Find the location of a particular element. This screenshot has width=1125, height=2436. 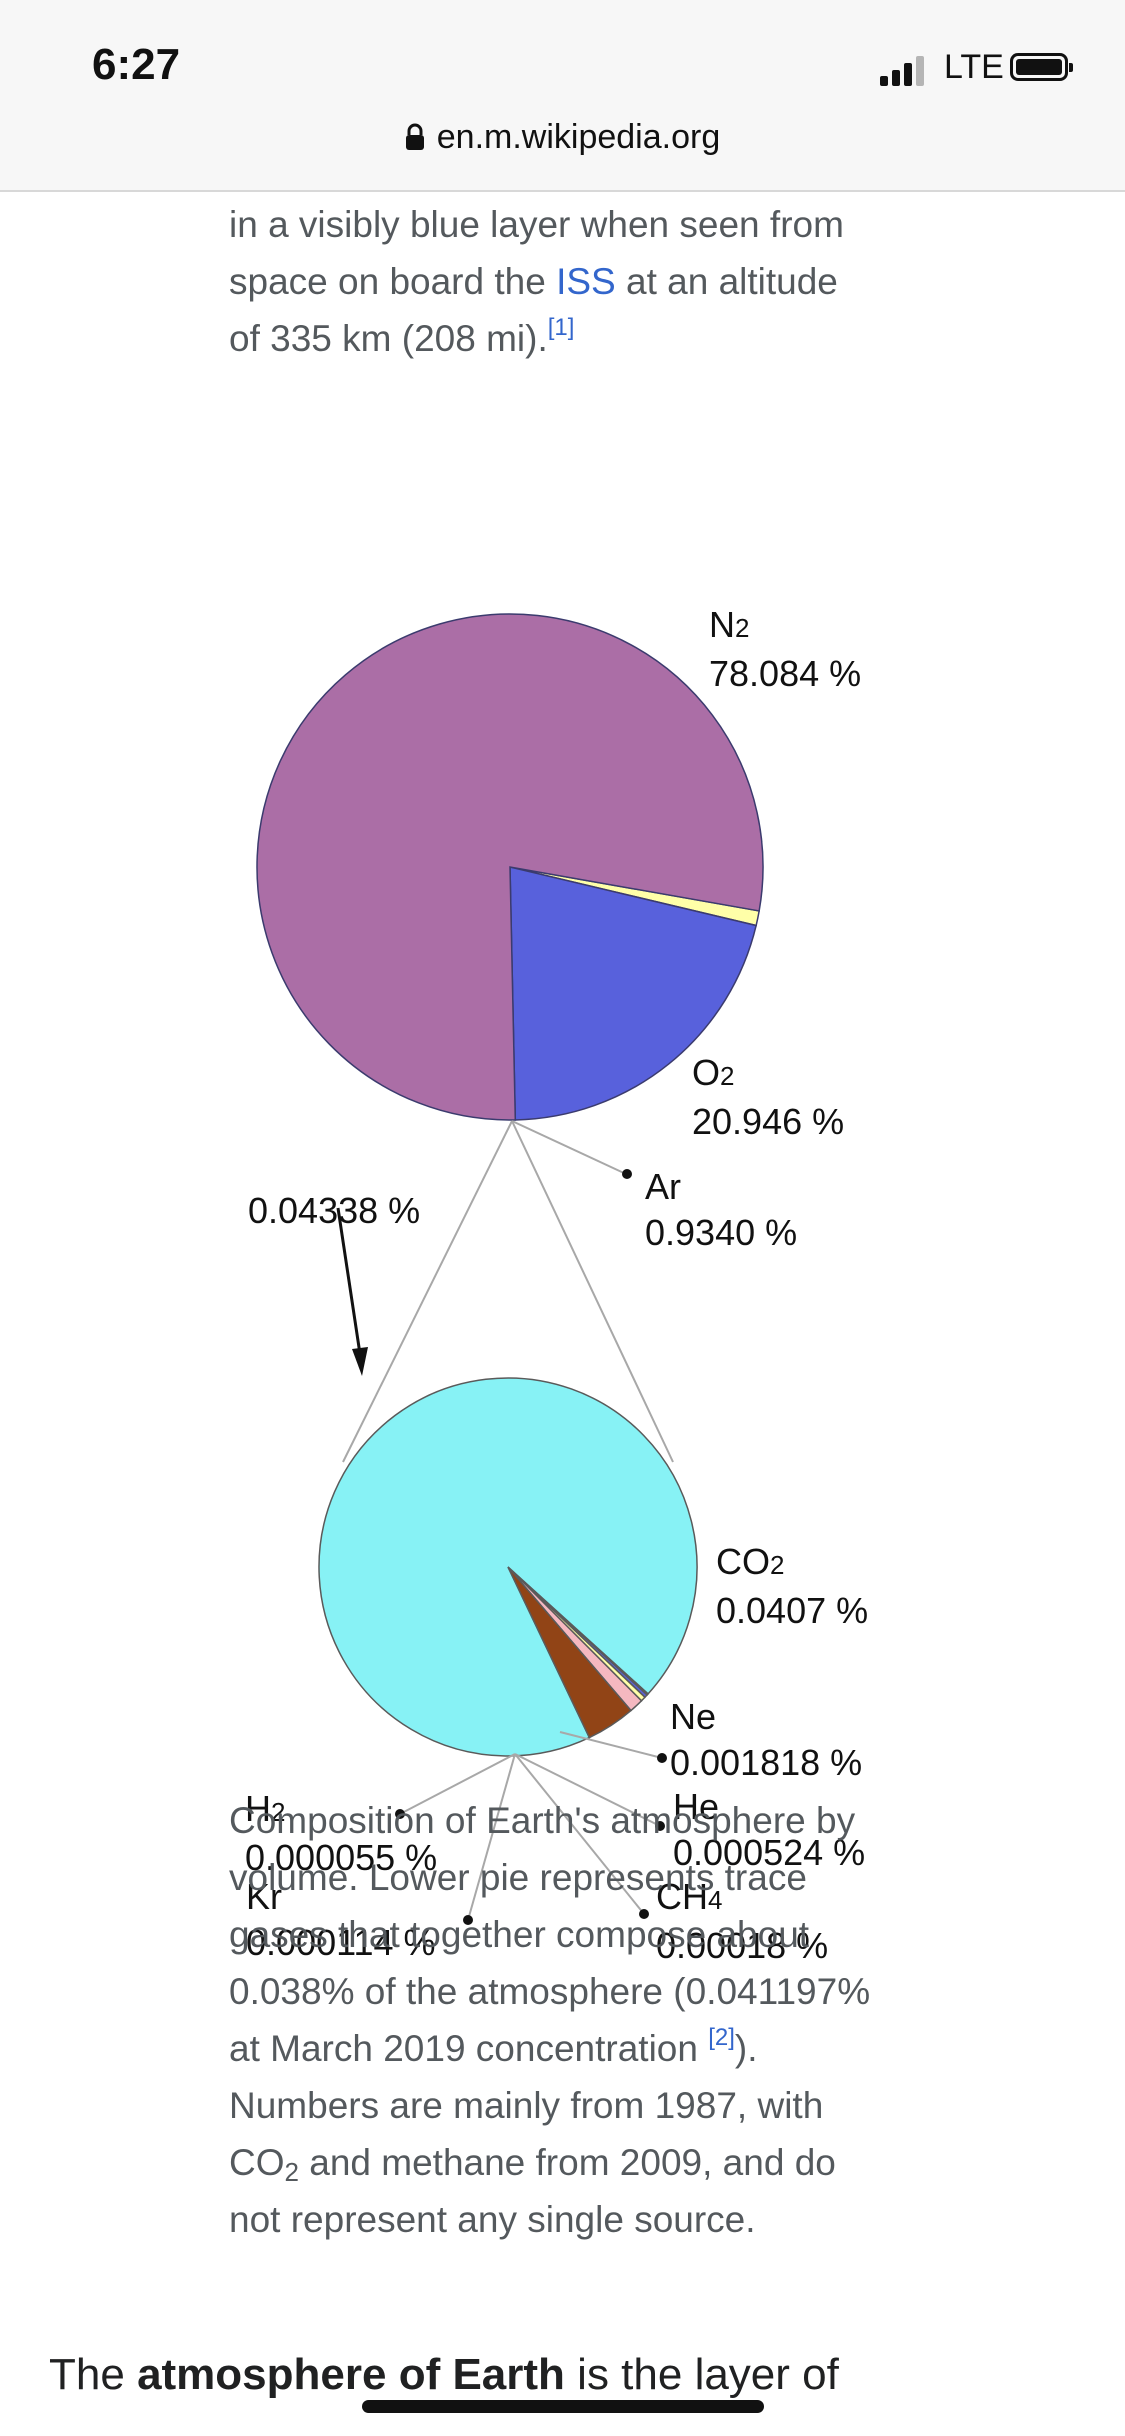

address-bar: en.m.wikipedia.org is located at coordinates (562, 137).